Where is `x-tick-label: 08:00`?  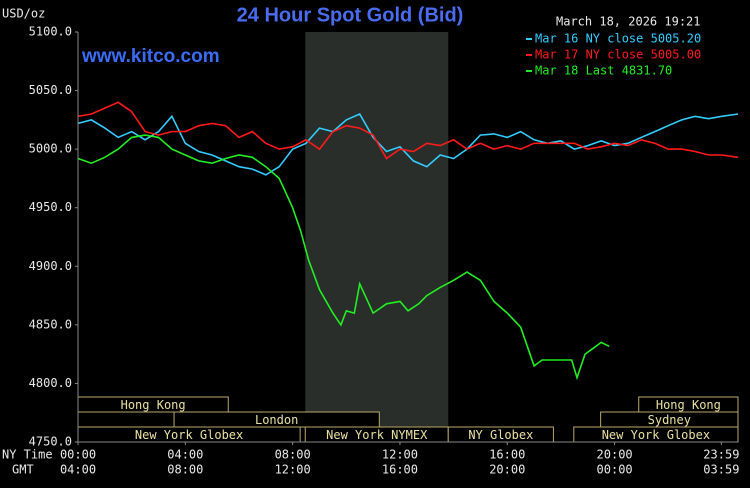 x-tick-label: 08:00 is located at coordinates (293, 455).